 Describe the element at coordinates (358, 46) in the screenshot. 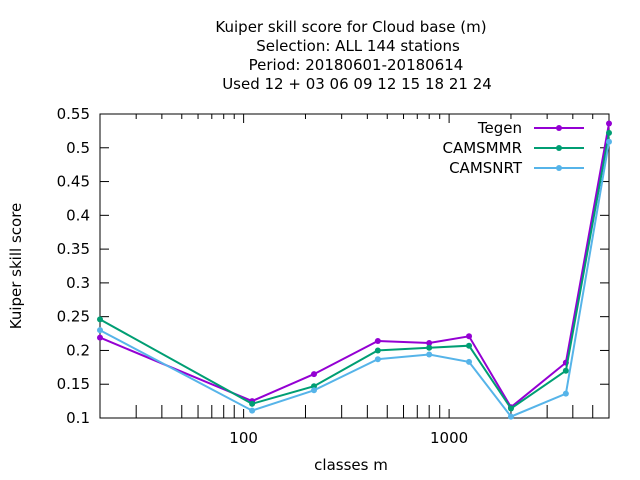

I see `title-line-2: Selection: ALL 144 stations` at that location.